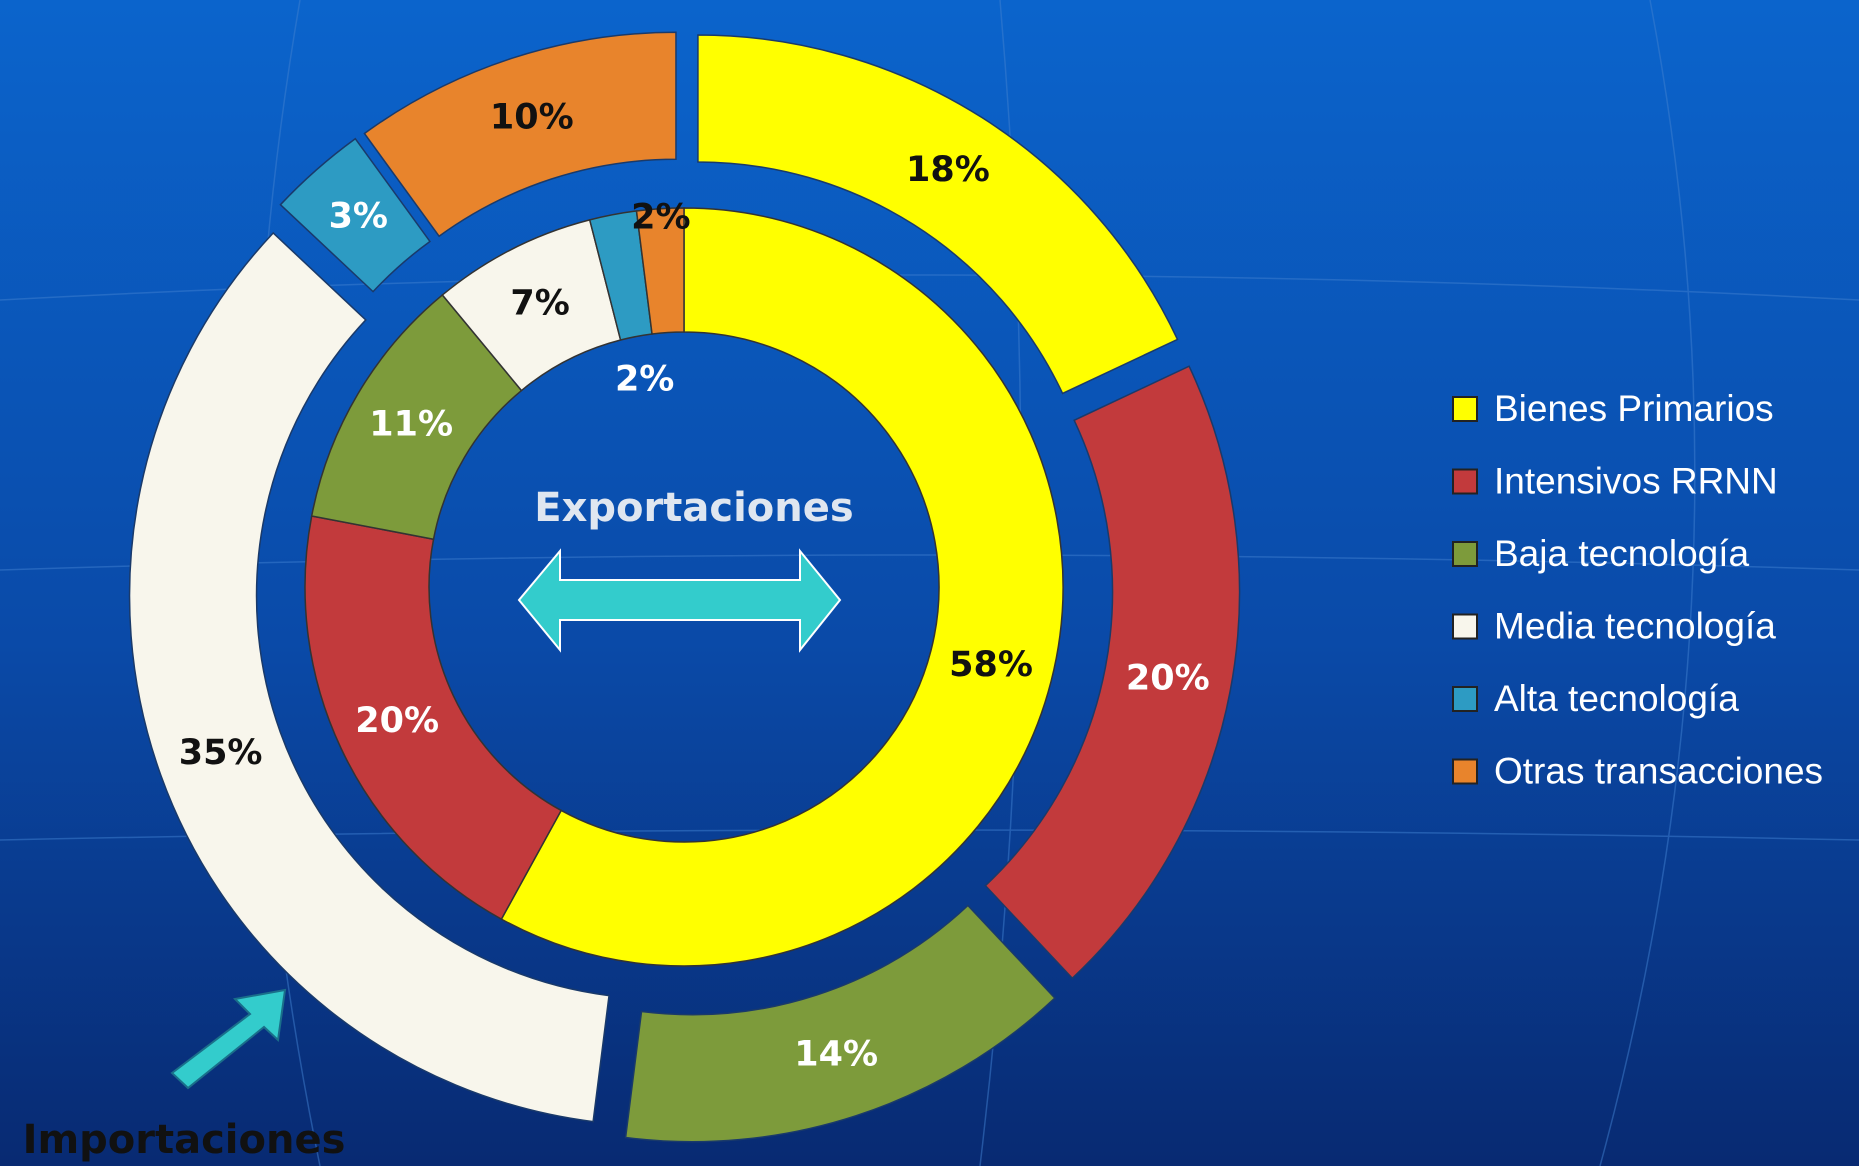 The height and width of the screenshot is (1166, 1859). Describe the element at coordinates (693, 508) in the screenshot. I see `series-name: Exportaciones` at that location.